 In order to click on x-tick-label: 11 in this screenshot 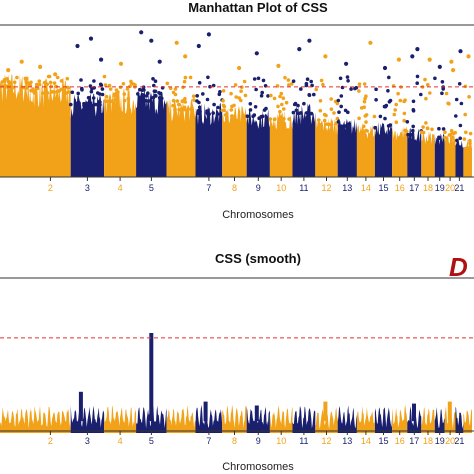, I will do `click(303, 188)`.